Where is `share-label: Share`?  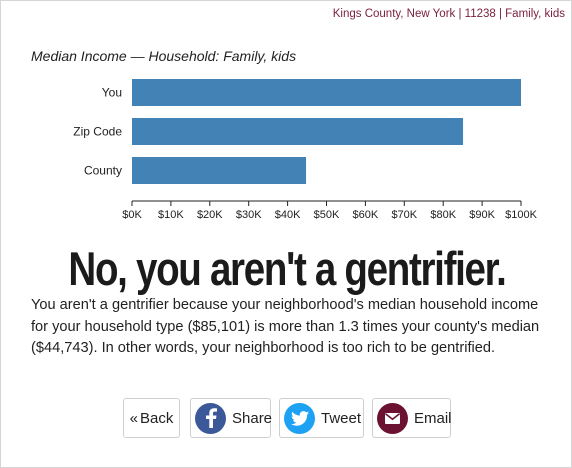 share-label: Share is located at coordinates (252, 418).